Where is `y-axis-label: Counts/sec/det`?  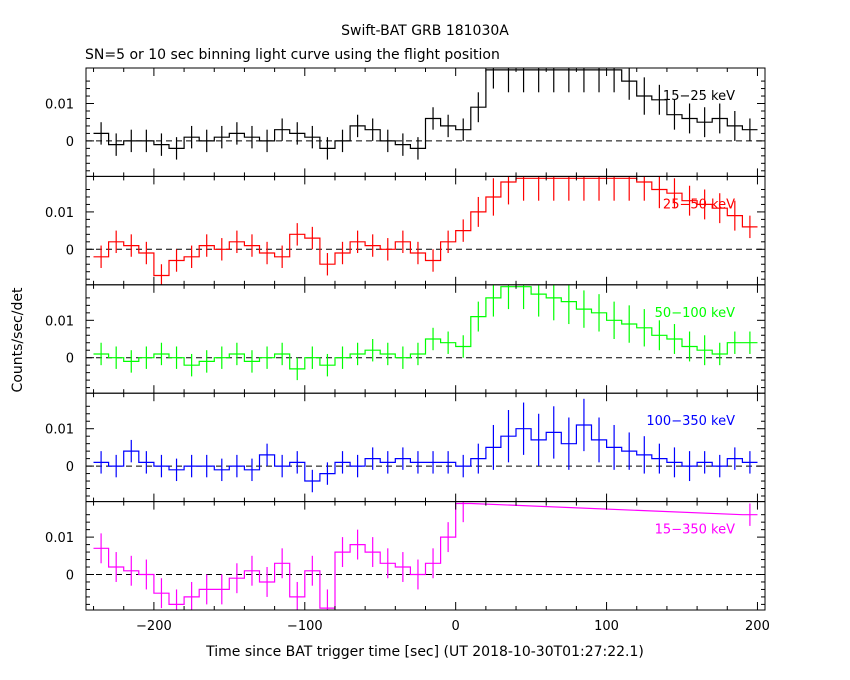 y-axis-label: Counts/sec/det is located at coordinates (18, 339).